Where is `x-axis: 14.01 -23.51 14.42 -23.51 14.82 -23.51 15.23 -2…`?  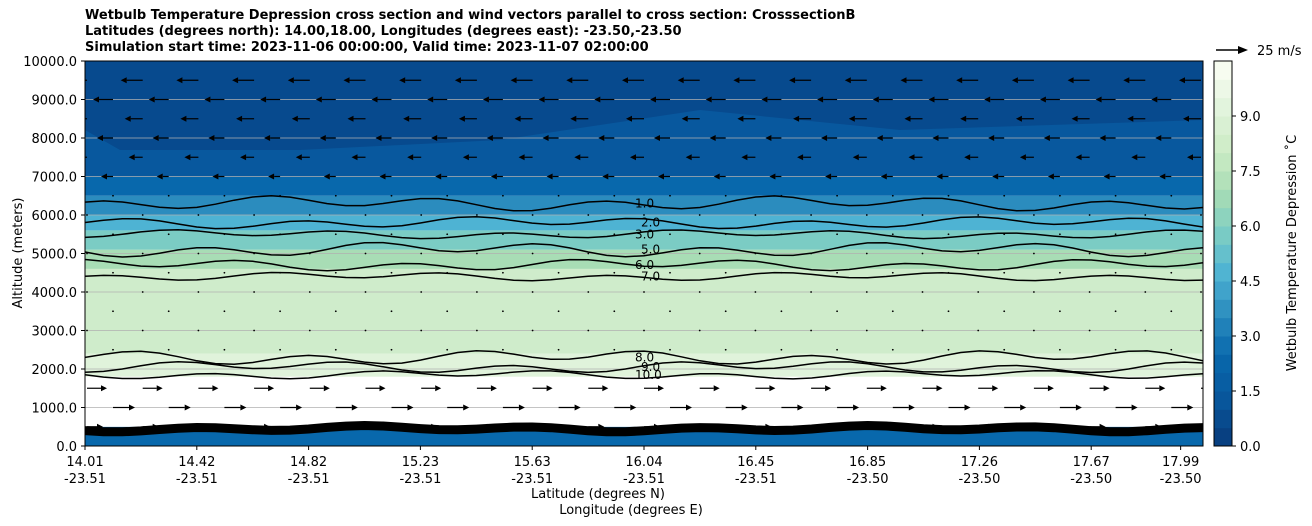
x-axis: 14.01 -23.51 14.42 -23.51 14.82 -23.51 15.23 -2… is located at coordinates (633, 466).